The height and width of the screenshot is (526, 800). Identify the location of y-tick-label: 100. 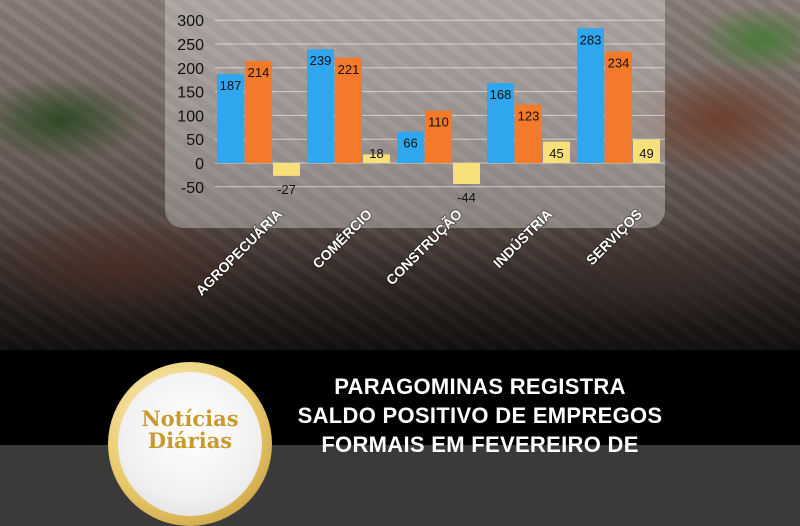
(190, 116).